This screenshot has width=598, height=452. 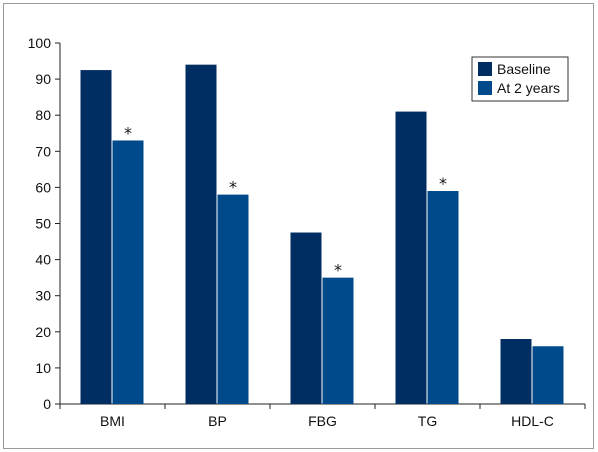 I want to click on y-tick-label: 60, so click(x=43, y=187).